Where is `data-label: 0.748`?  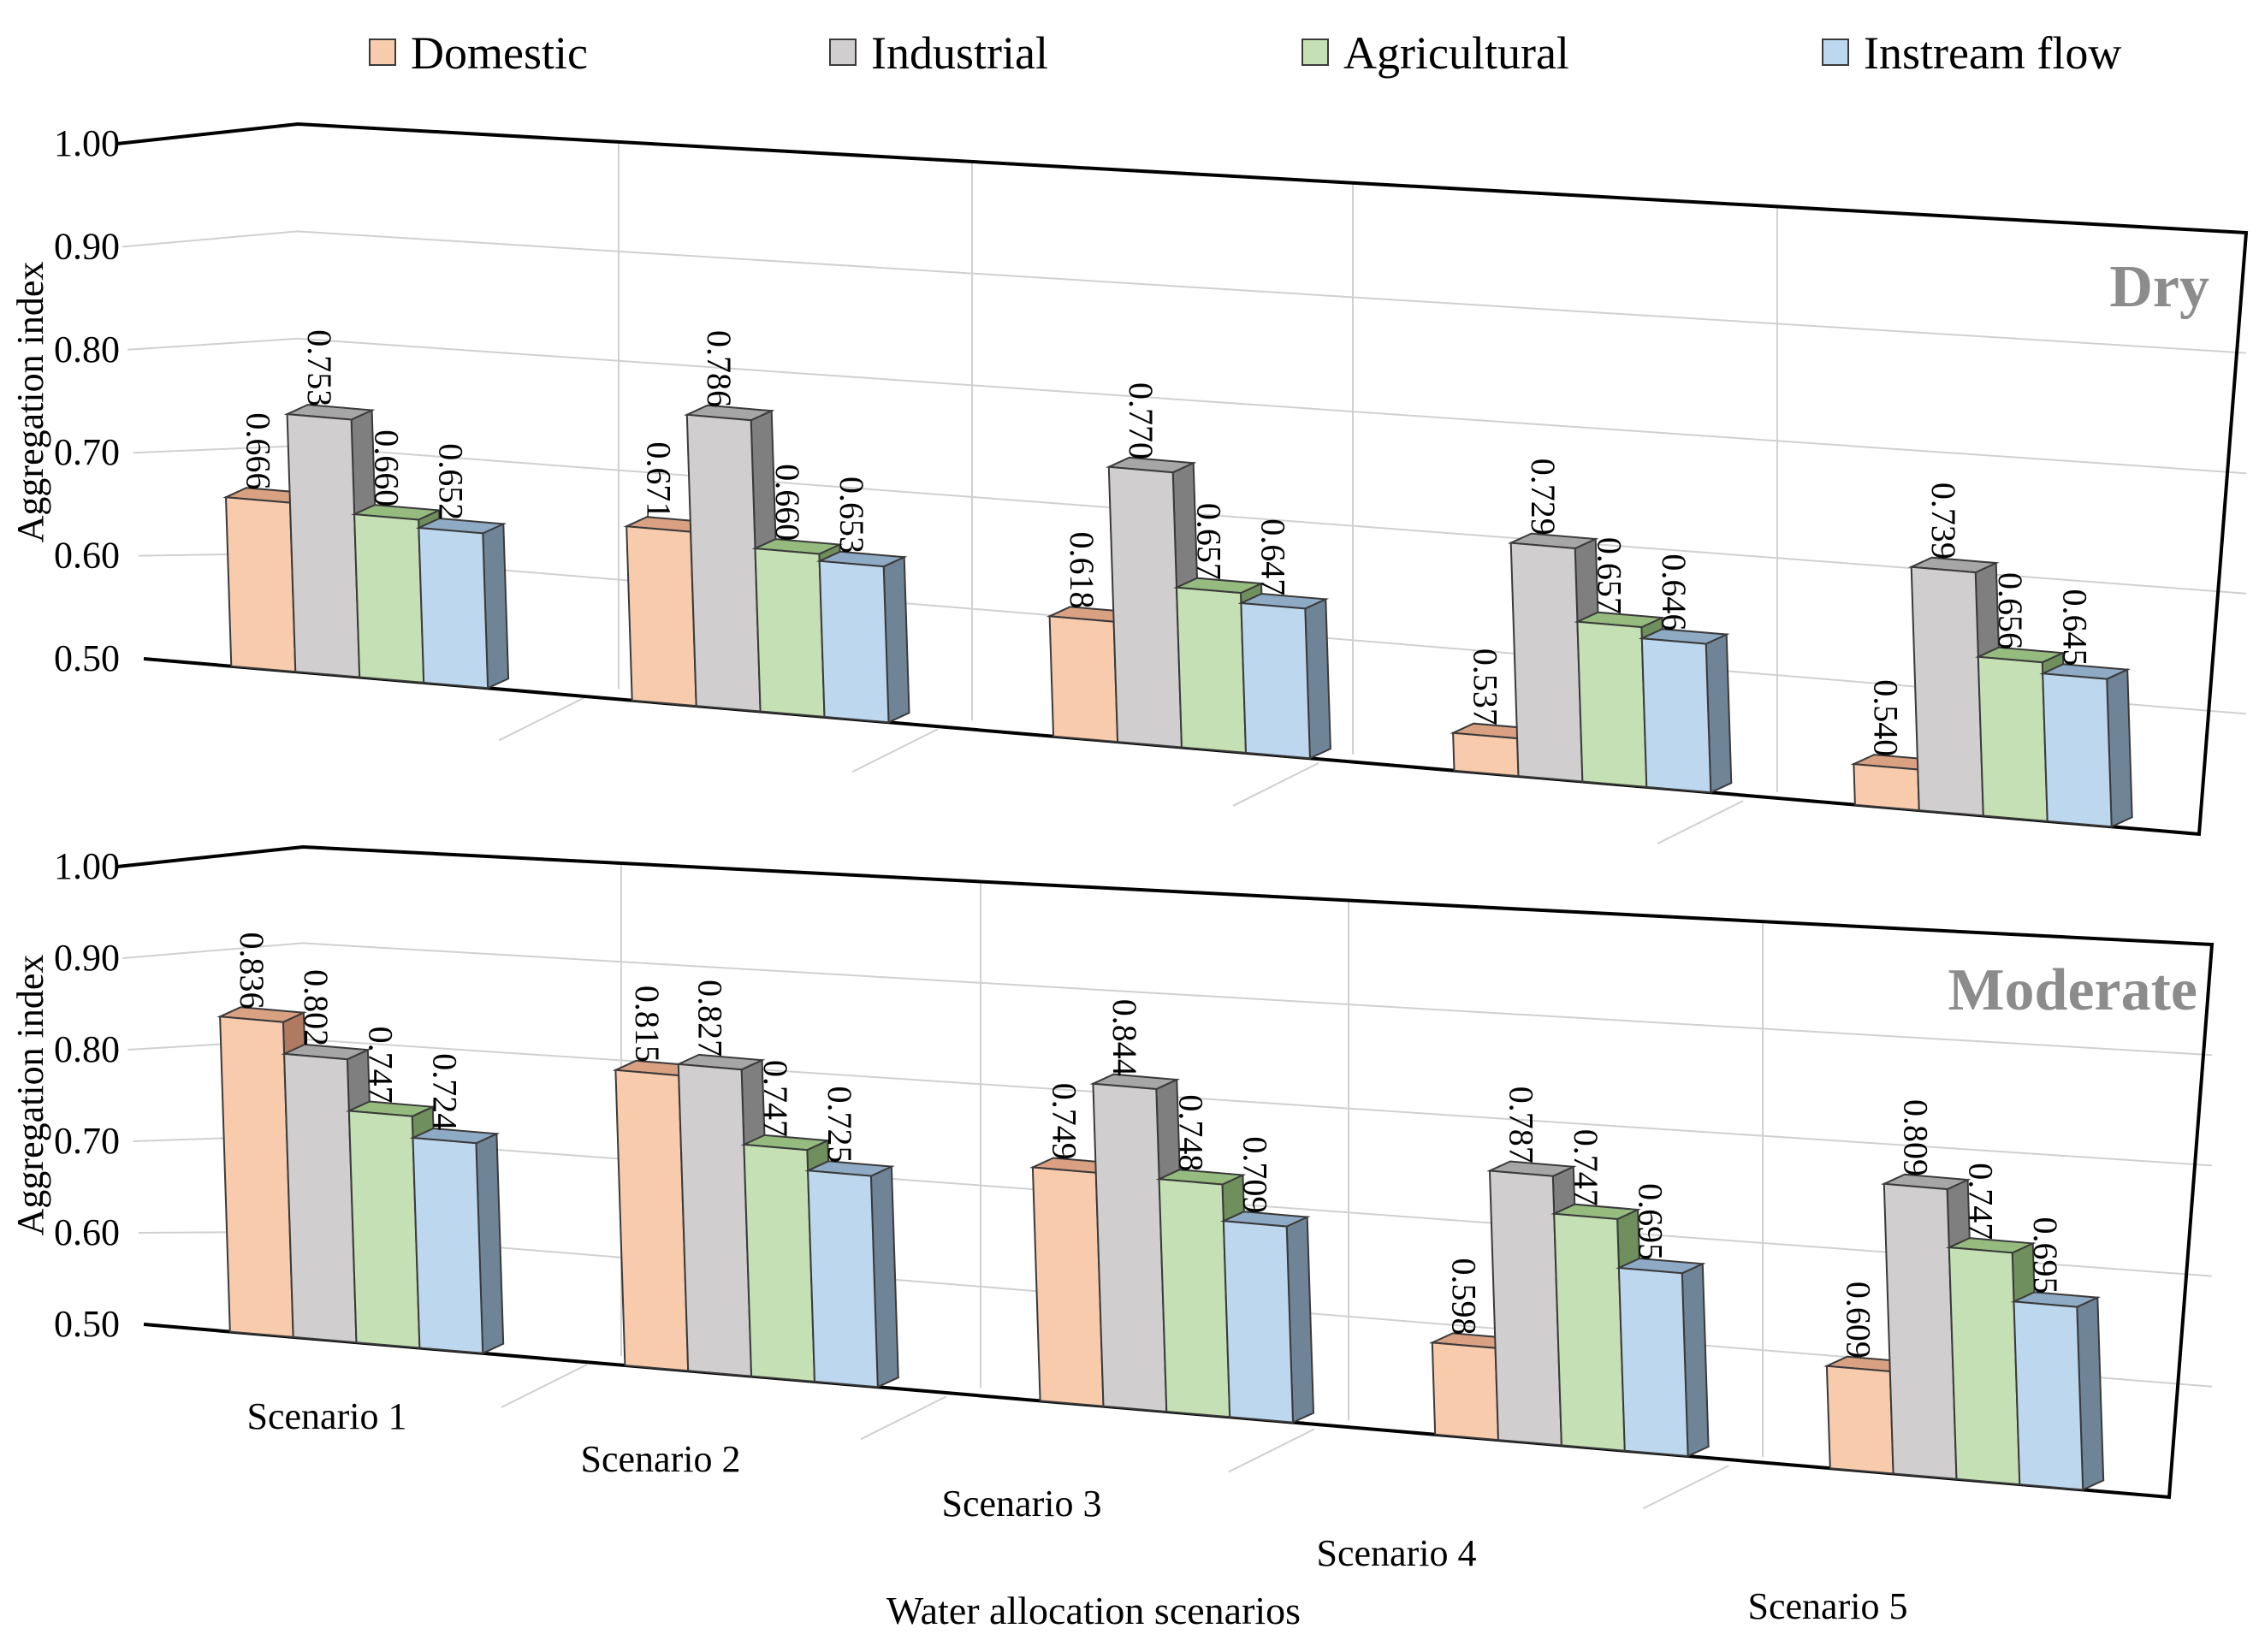 data-label: 0.748 is located at coordinates (1191, 1132).